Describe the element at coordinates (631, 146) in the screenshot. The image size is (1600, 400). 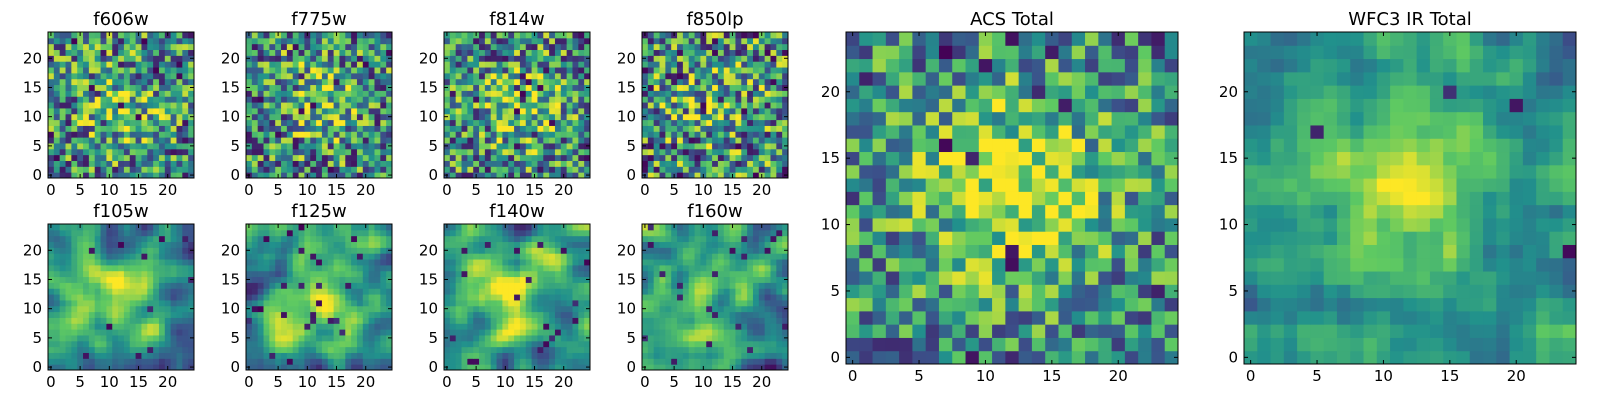
I see `y-tick-label: 5` at that location.